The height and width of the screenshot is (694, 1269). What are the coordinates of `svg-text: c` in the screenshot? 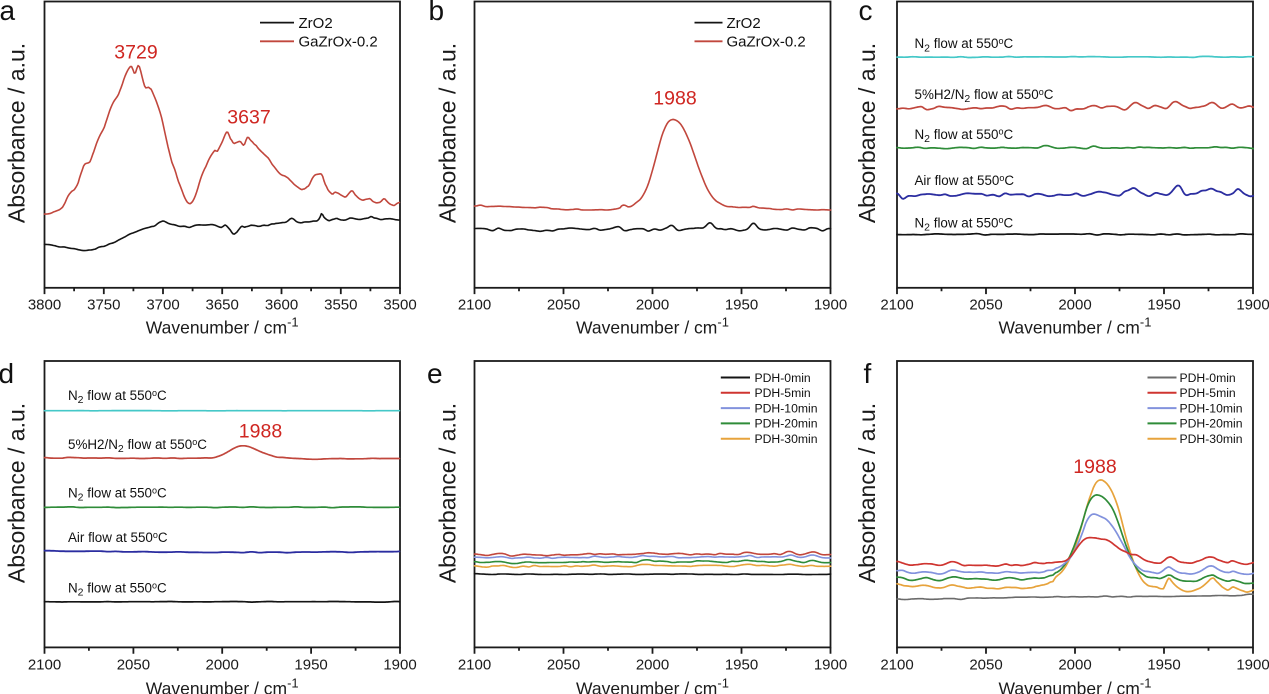 It's located at (866, 13).